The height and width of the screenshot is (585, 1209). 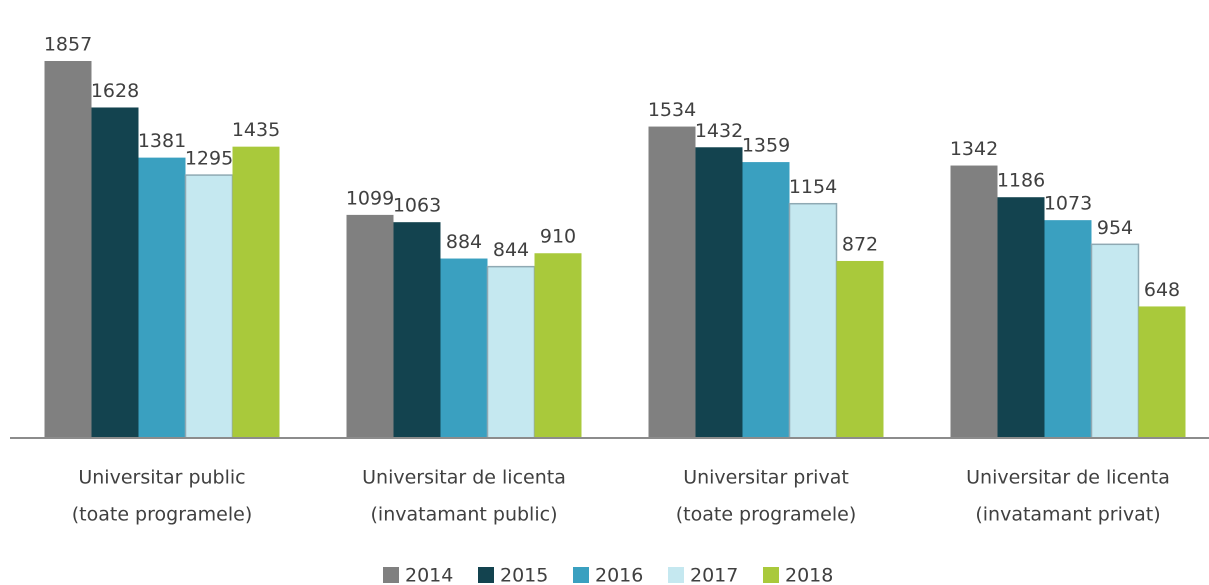 What do you see at coordinates (1021, 181) in the screenshot?
I see `data-label: 1186` at bounding box center [1021, 181].